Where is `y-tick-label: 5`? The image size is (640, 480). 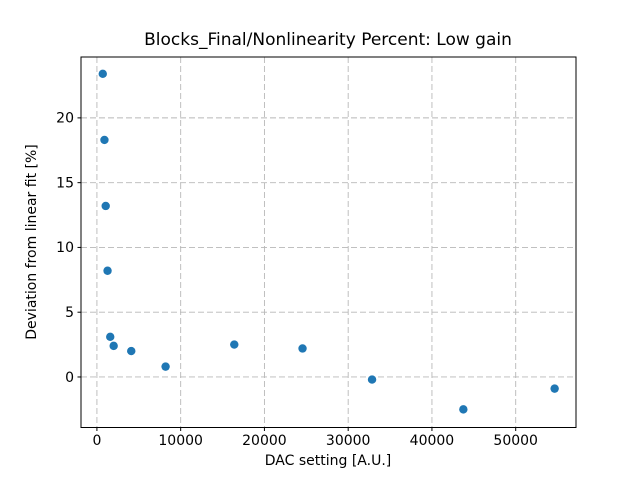
y-tick-label: 5 is located at coordinates (69, 313).